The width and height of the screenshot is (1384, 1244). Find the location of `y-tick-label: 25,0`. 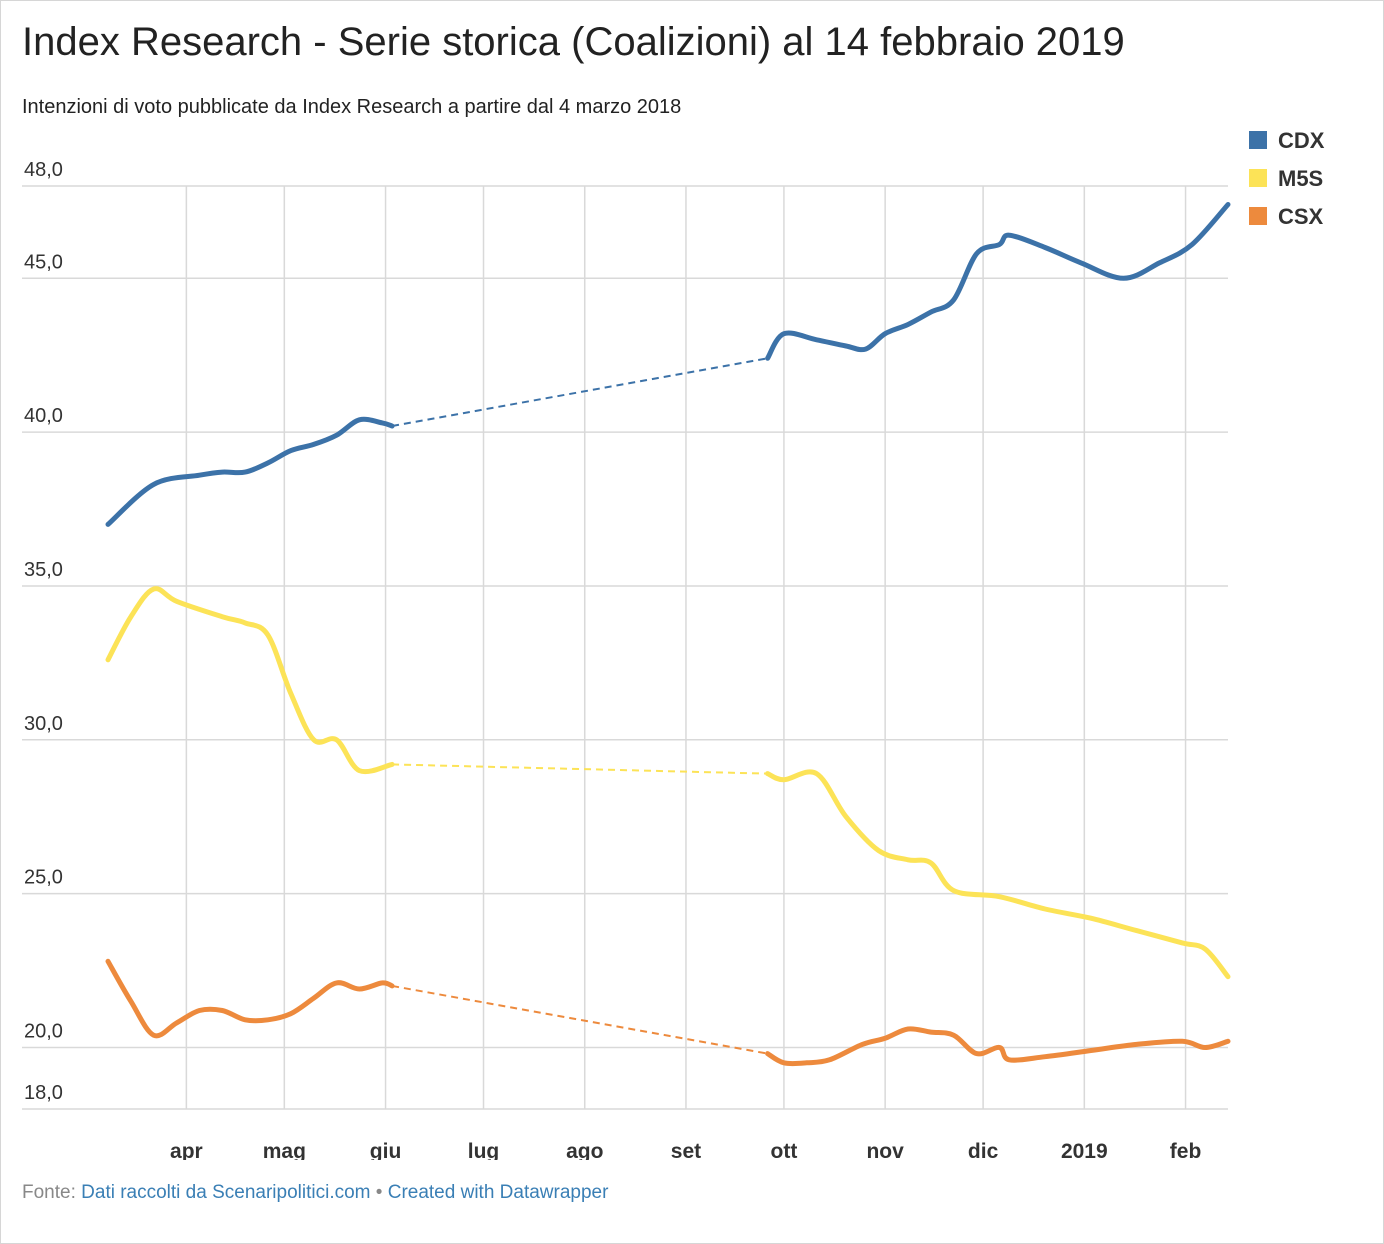

y-tick-label: 25,0 is located at coordinates (43, 878).